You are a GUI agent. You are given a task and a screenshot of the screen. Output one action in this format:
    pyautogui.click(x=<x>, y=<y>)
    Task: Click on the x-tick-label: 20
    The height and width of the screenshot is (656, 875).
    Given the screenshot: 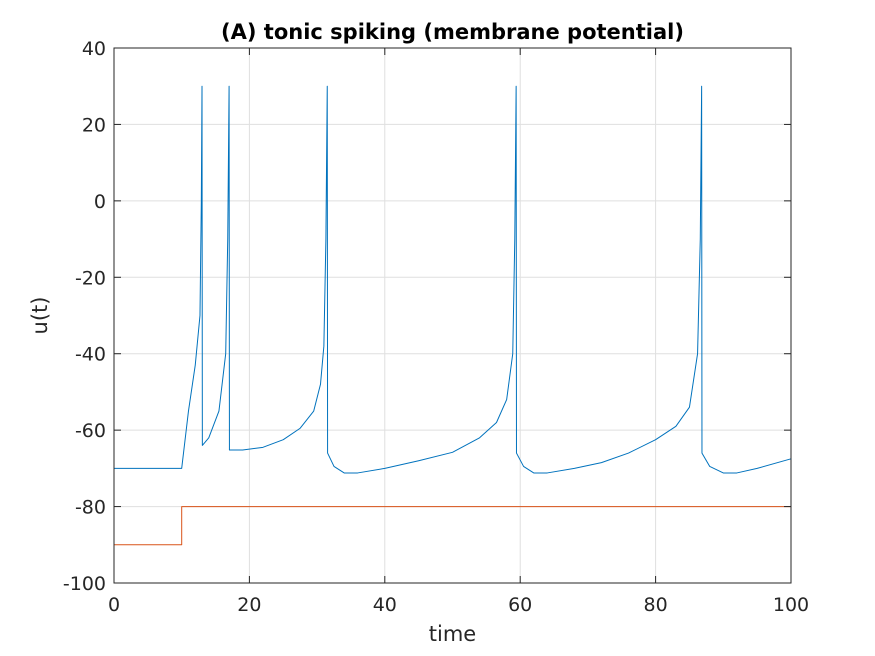 What is the action you would take?
    pyautogui.click(x=249, y=605)
    